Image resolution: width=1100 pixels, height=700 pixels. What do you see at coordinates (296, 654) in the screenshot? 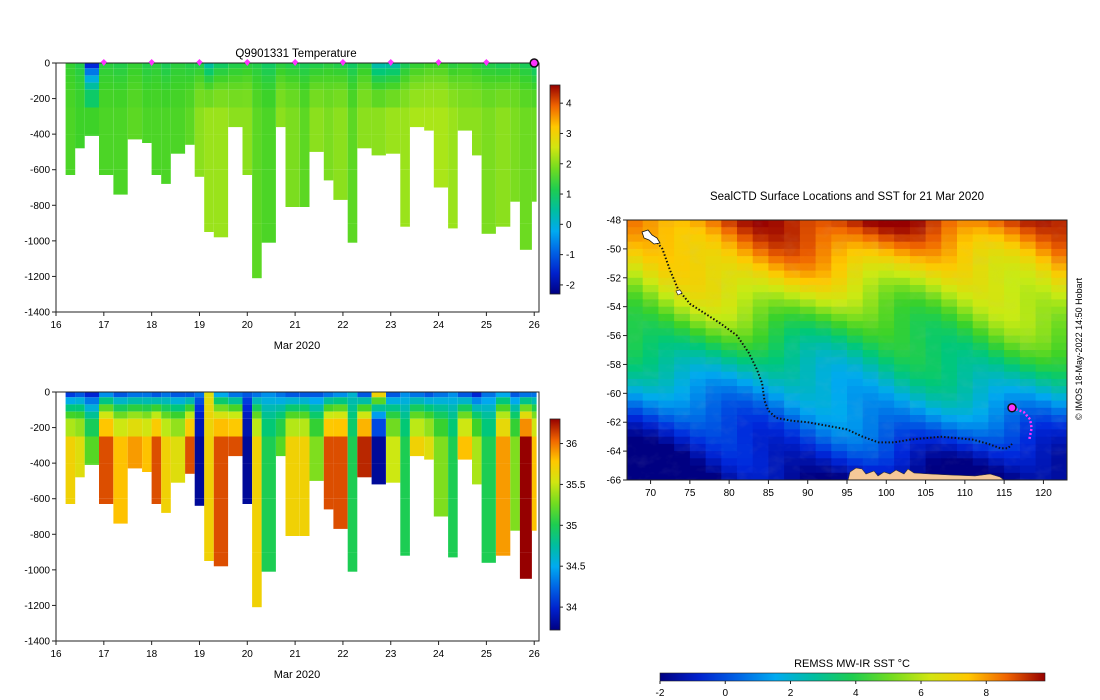
I see `x-tick-label: 21` at bounding box center [296, 654].